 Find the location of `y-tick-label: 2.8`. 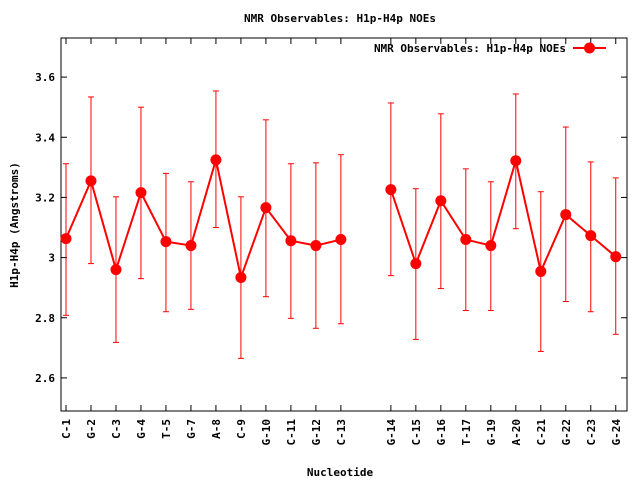

y-tick-label: 2.8 is located at coordinates (45, 318).